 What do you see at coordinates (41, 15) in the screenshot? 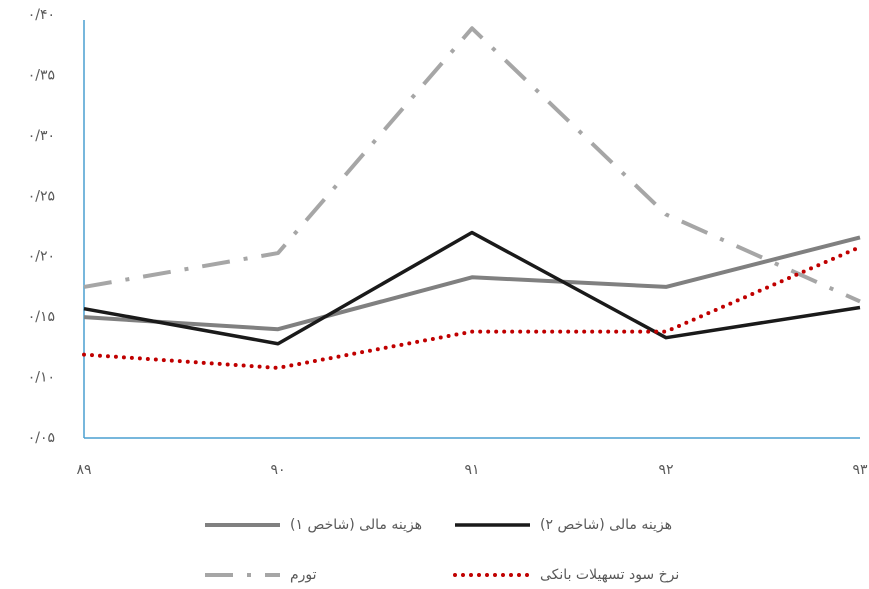
I see `y-tick-label: ۰/۴۰` at bounding box center [41, 15].